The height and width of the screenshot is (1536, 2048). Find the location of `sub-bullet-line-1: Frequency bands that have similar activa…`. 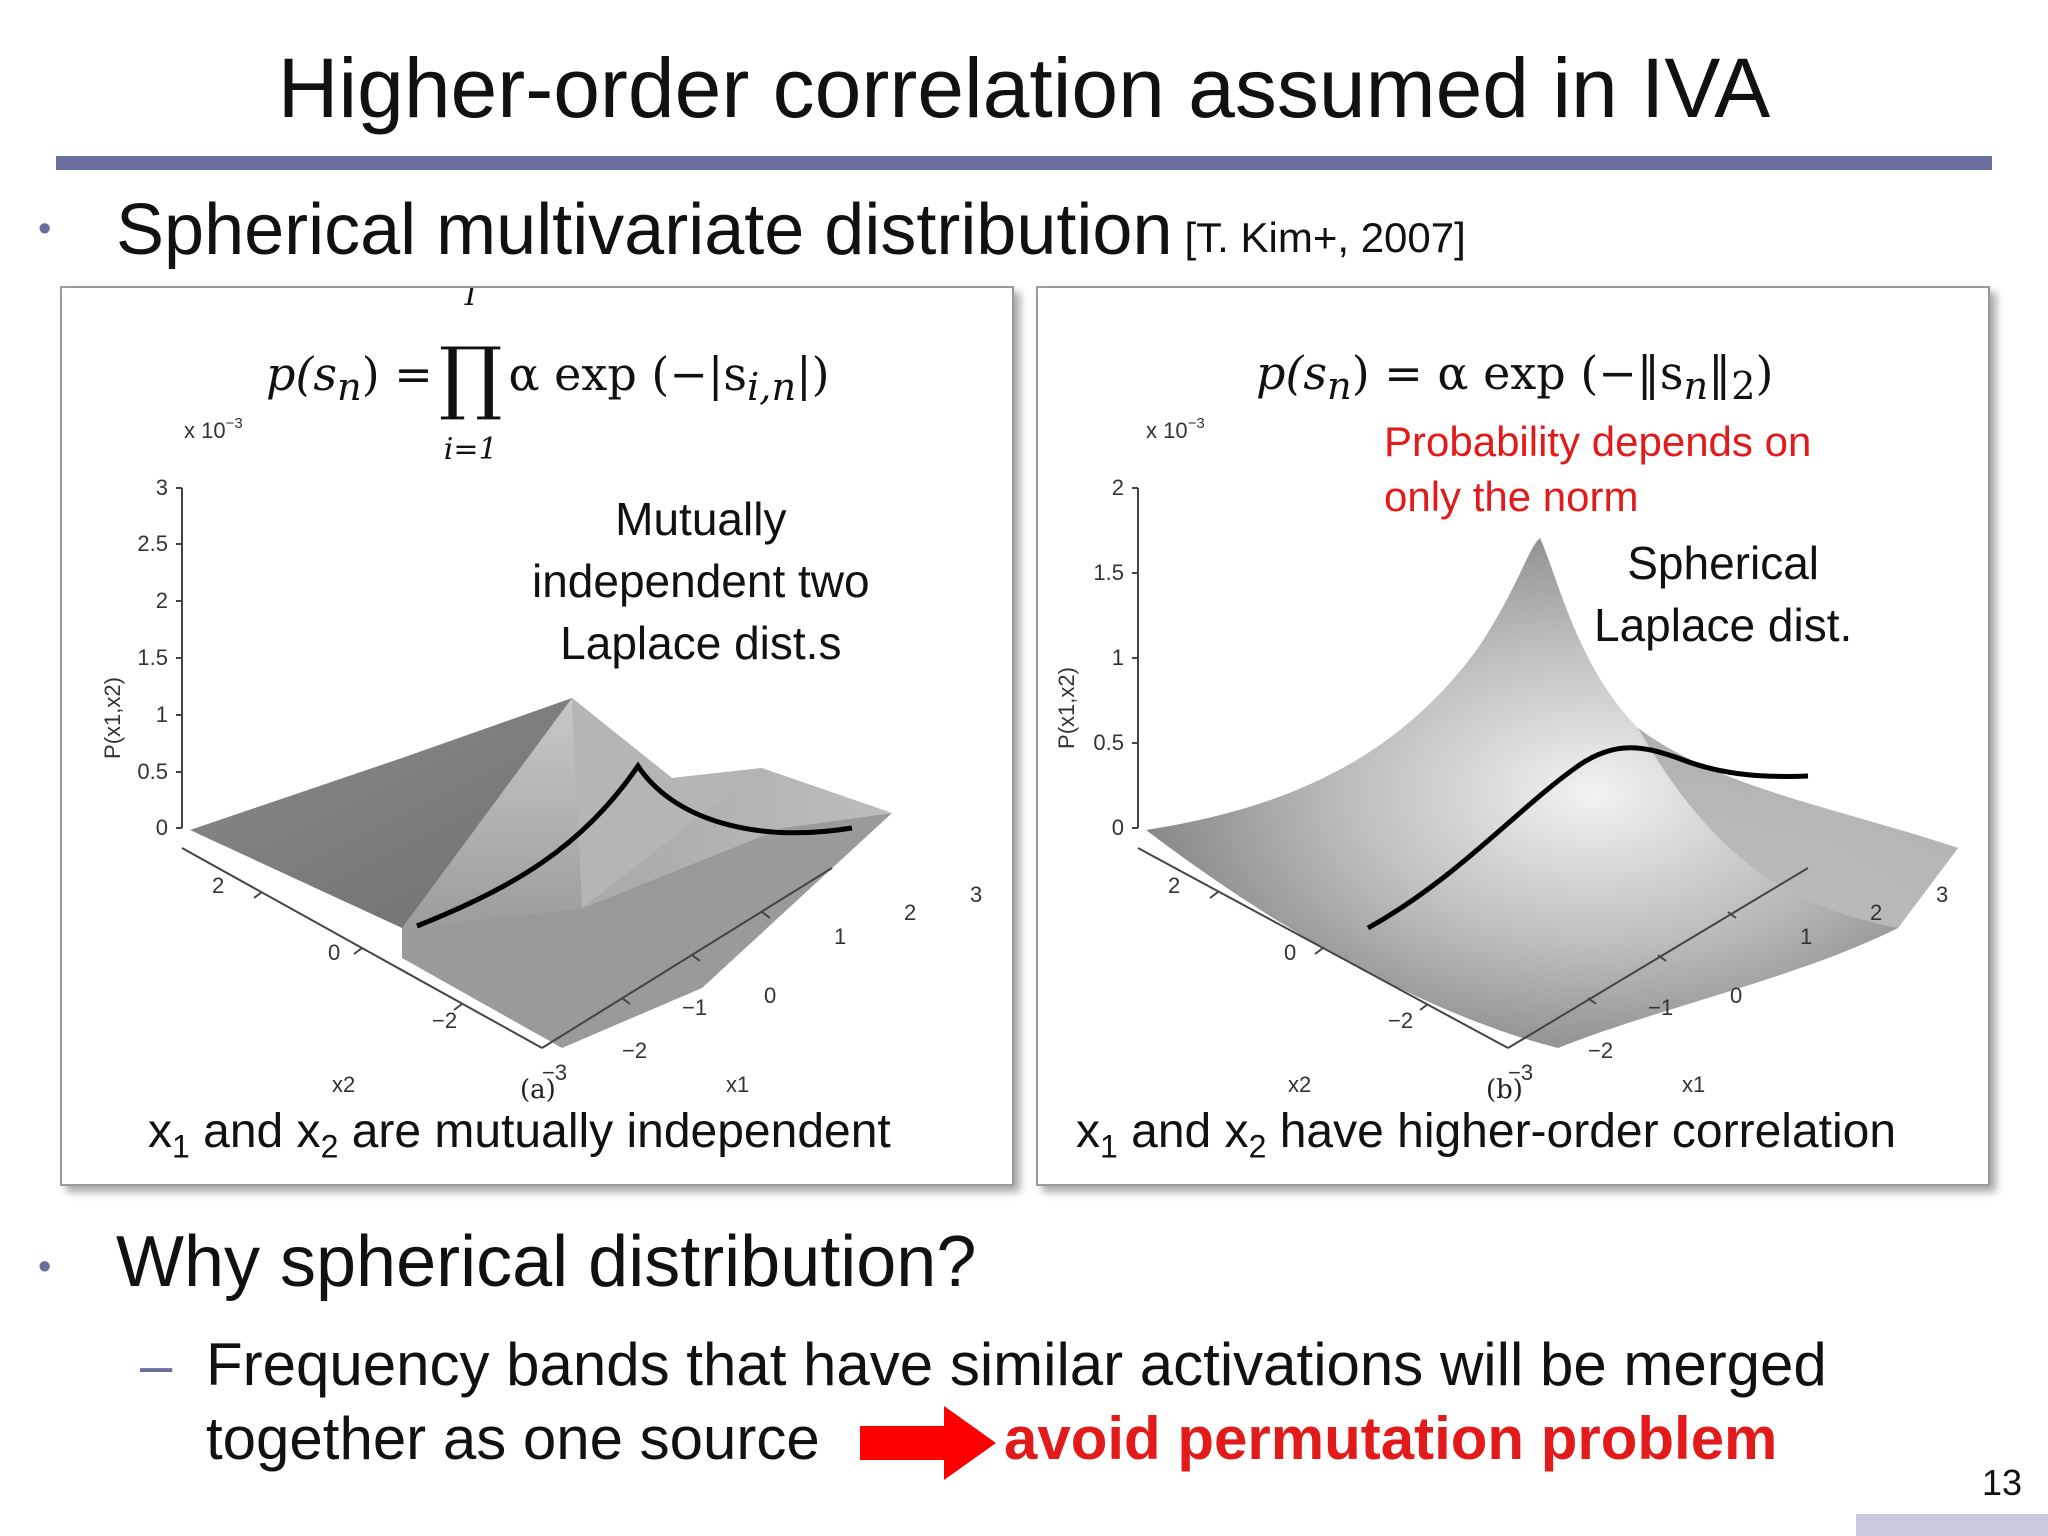

sub-bullet-line-1: Frequency bands that have similar activa… is located at coordinates (1016, 1364).